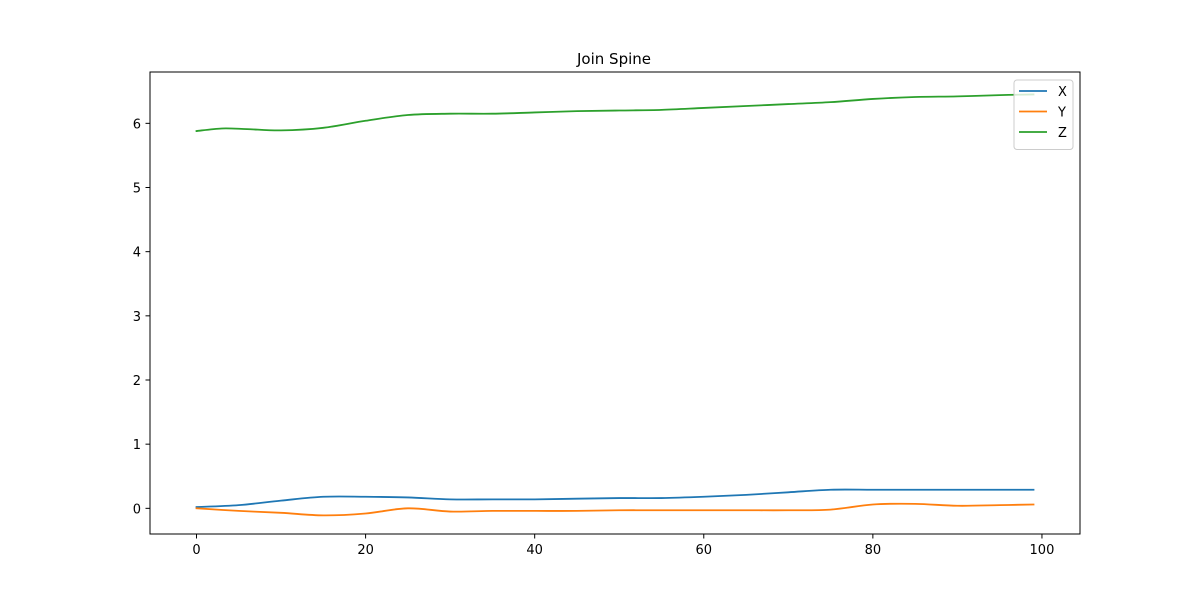 The width and height of the screenshot is (1200, 600). I want to click on y-tick-label: 2, so click(137, 381).